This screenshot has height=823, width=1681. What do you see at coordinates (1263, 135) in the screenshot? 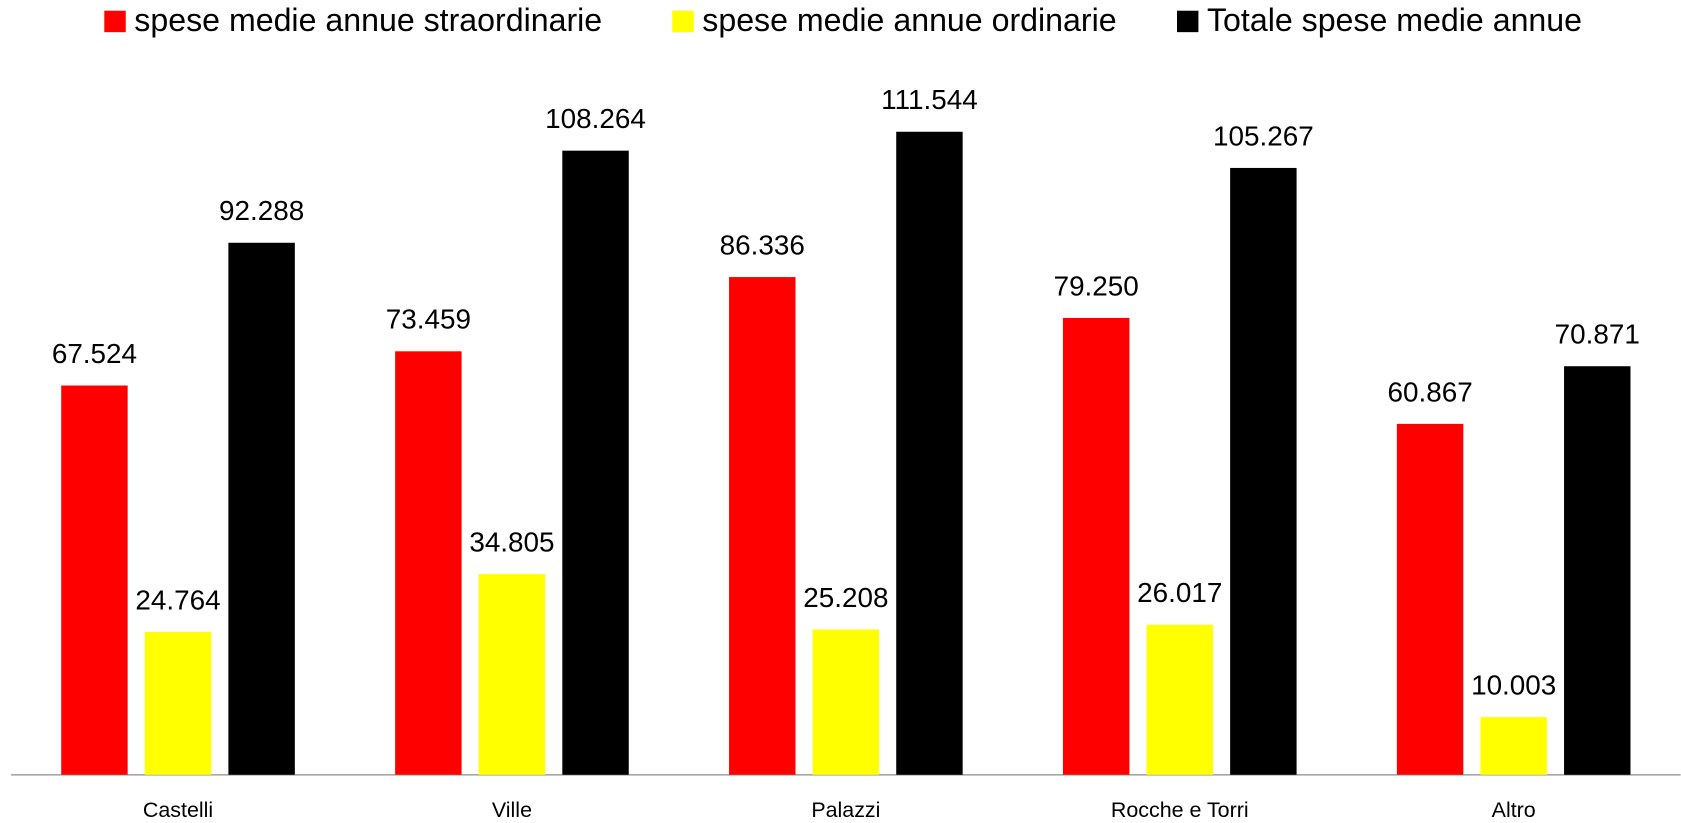
I see `data-label: 105.267` at bounding box center [1263, 135].